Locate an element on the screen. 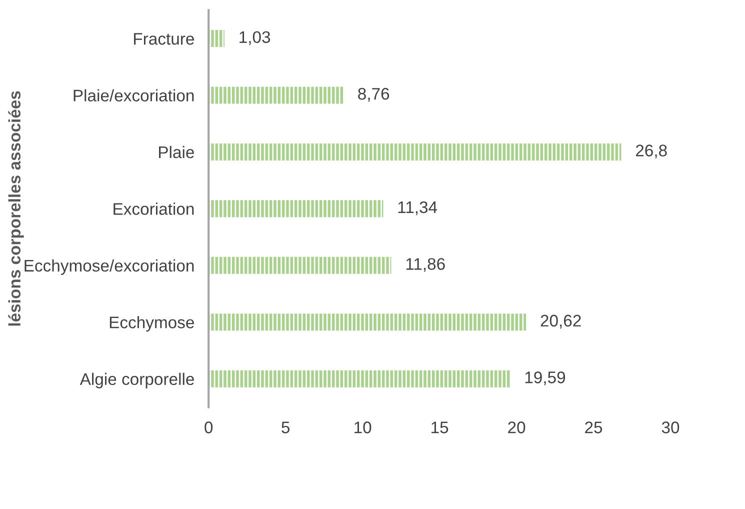 This screenshot has height=509, width=745. y-axis-title: lésions corporelles associées is located at coordinates (16, 208).